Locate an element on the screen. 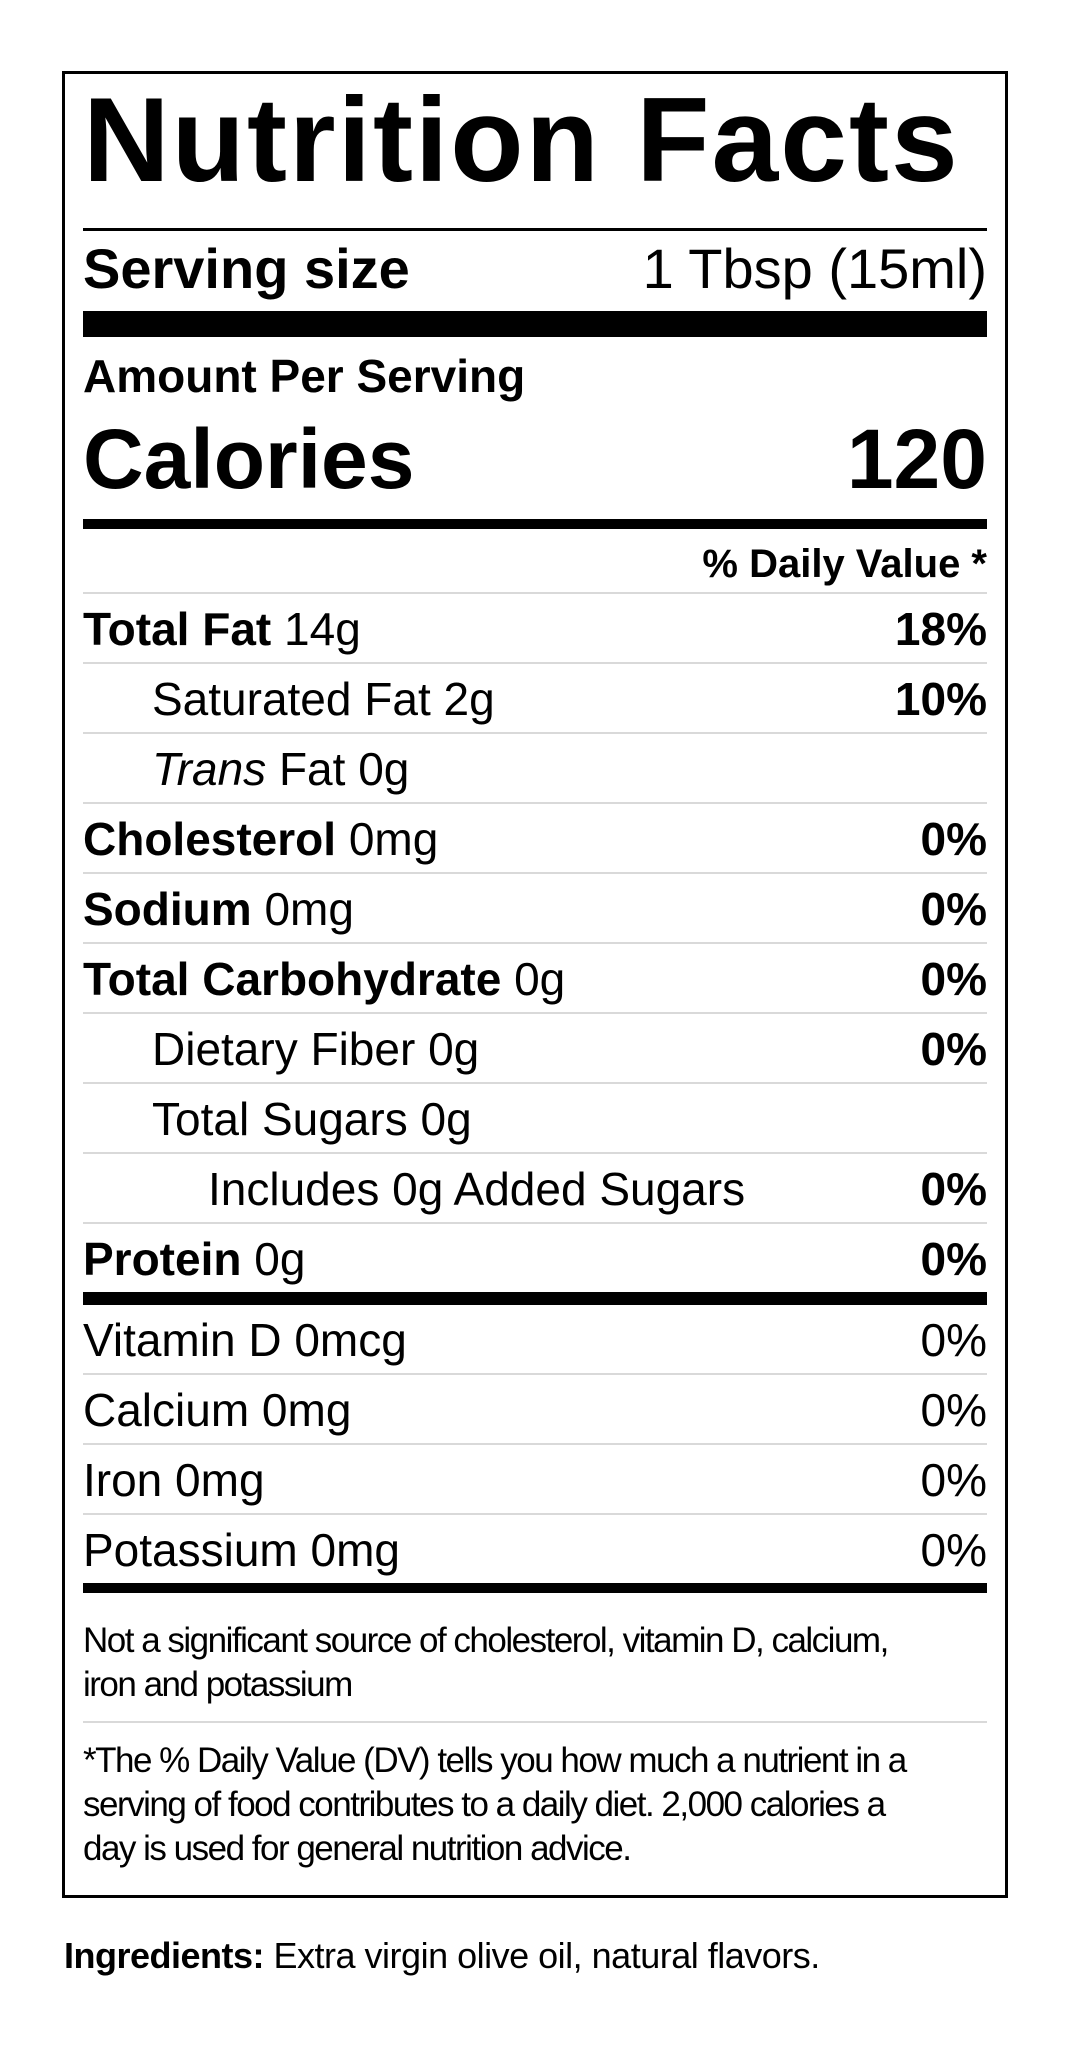 The height and width of the screenshot is (2048, 1071). nutrient-row: Cholesterol 0mg 0% is located at coordinates (535, 839).